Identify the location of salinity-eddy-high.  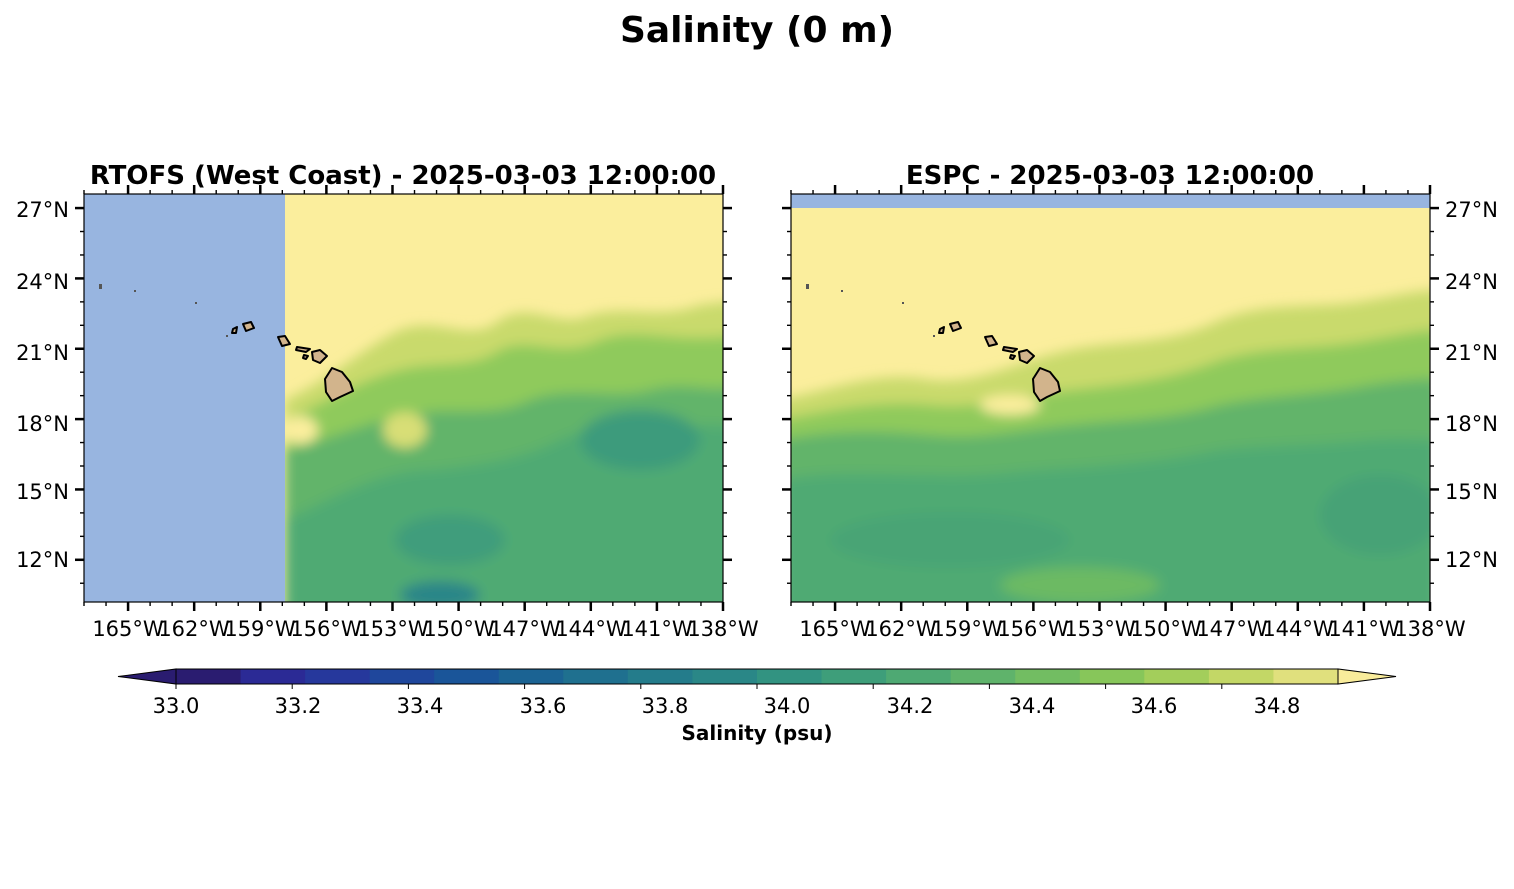
(1080, 584).